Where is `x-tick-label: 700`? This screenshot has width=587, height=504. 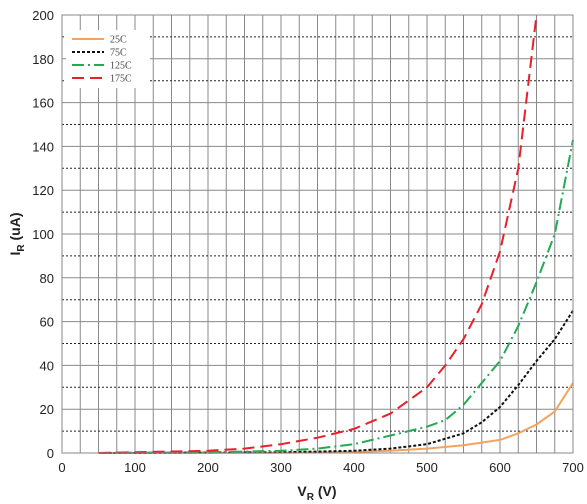 x-tick-label: 700 is located at coordinates (573, 467).